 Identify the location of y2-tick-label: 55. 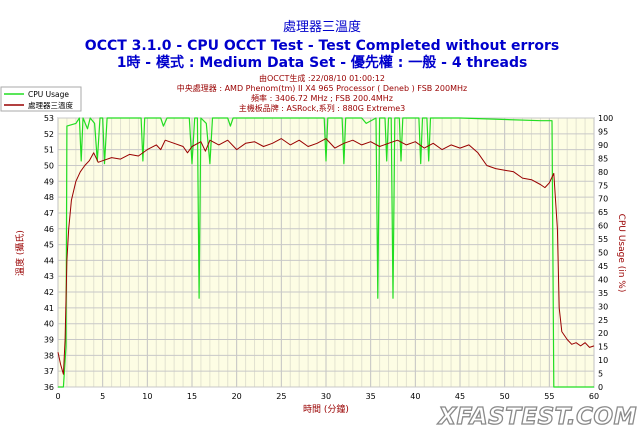
(603, 239).